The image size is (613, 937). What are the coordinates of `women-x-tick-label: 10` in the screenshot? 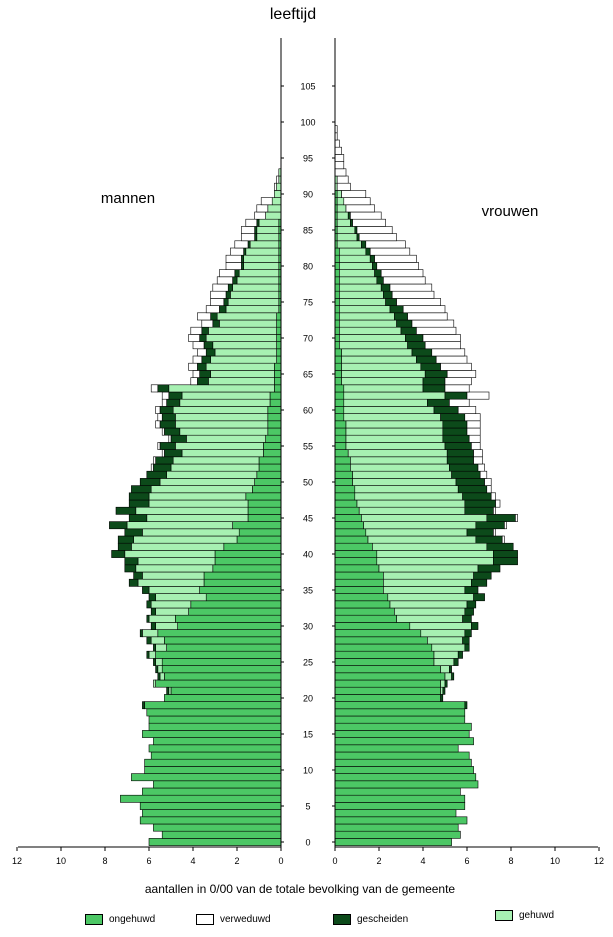 It's located at (555, 861).